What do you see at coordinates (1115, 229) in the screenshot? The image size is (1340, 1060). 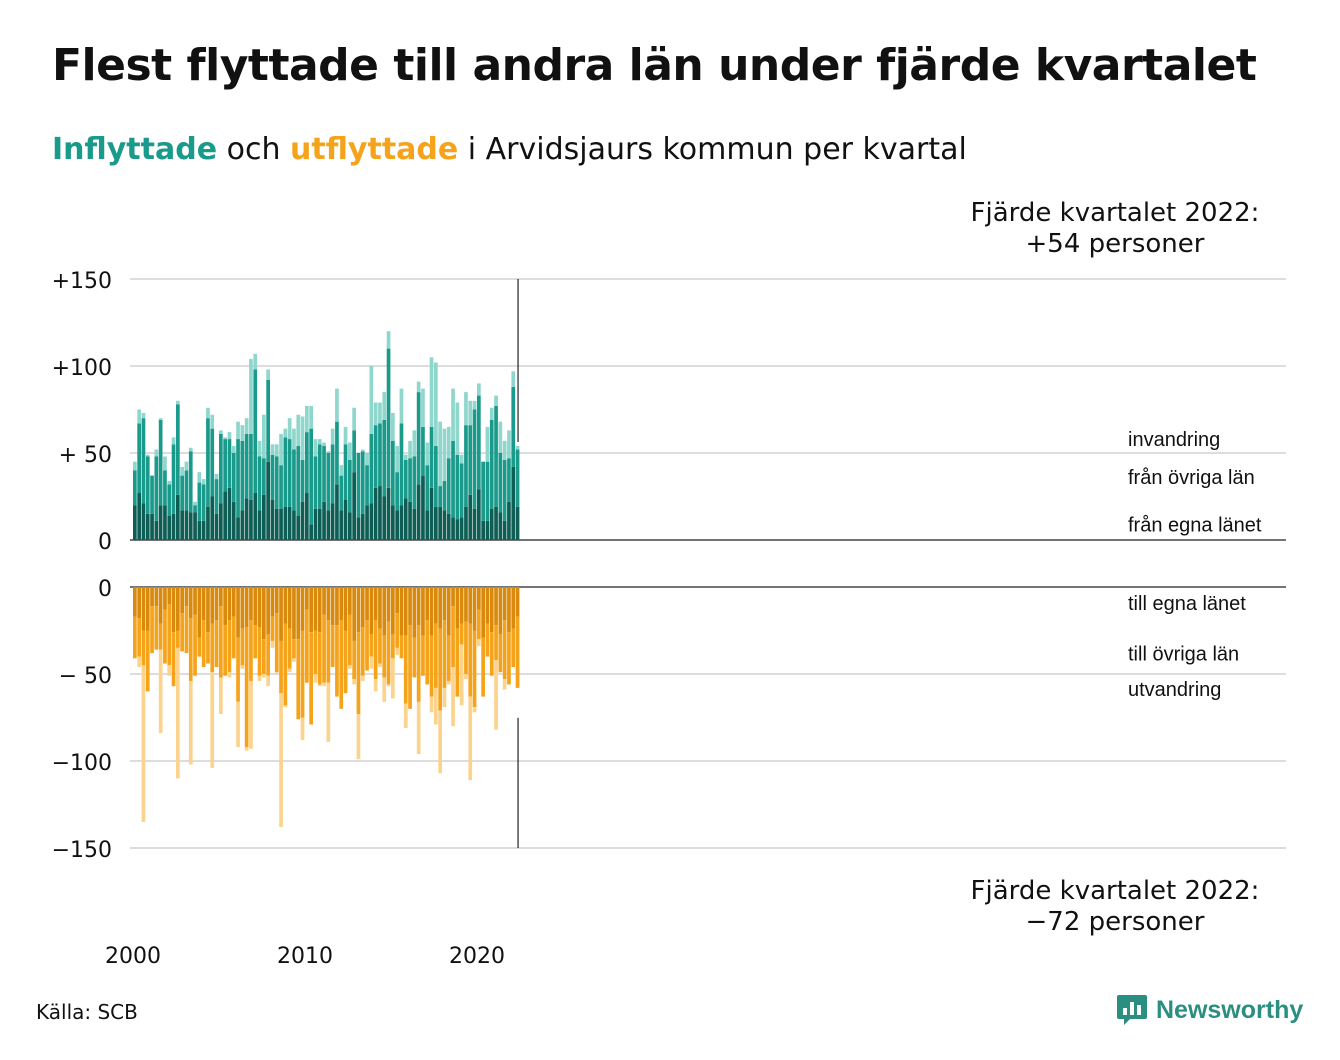 I see `annotation-inflow: Fjärde kvartalet 2022: +54 personer` at bounding box center [1115, 229].